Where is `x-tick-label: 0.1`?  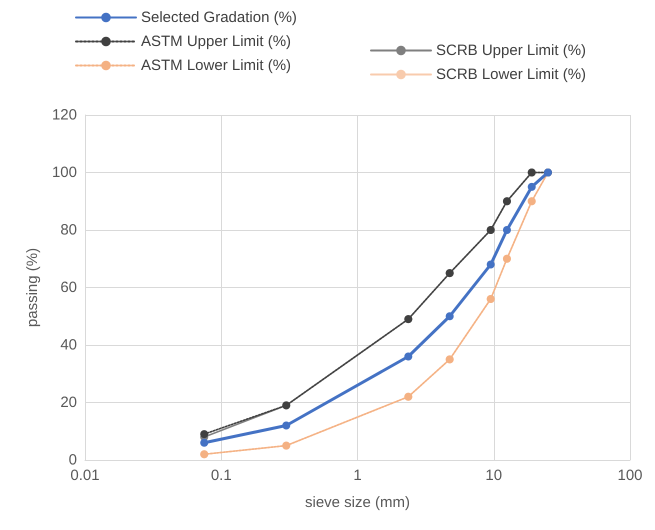 x-tick-label: 0.1 is located at coordinates (221, 475).